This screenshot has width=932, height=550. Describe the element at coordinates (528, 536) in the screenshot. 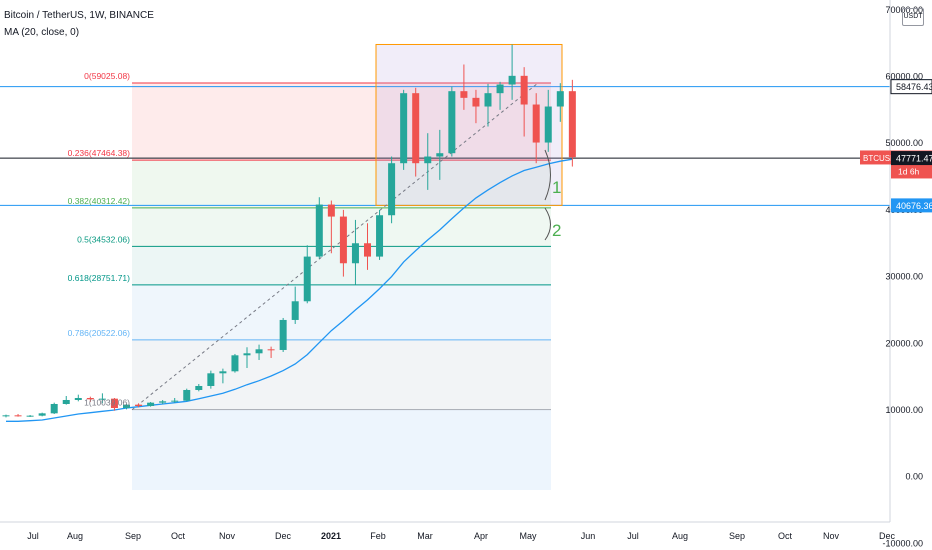

I see `x-tick-label: May` at that location.